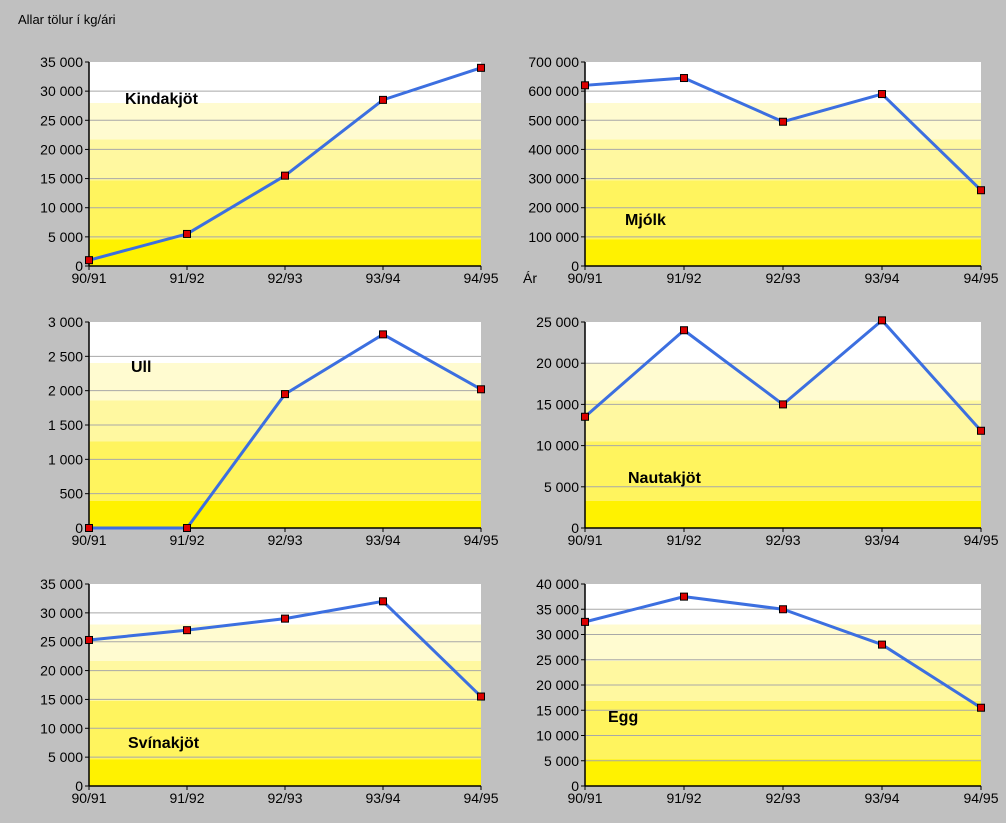 The image size is (1006, 823). Describe the element at coordinates (162, 99) in the screenshot. I see `chart-title: Kindakjöt` at that location.